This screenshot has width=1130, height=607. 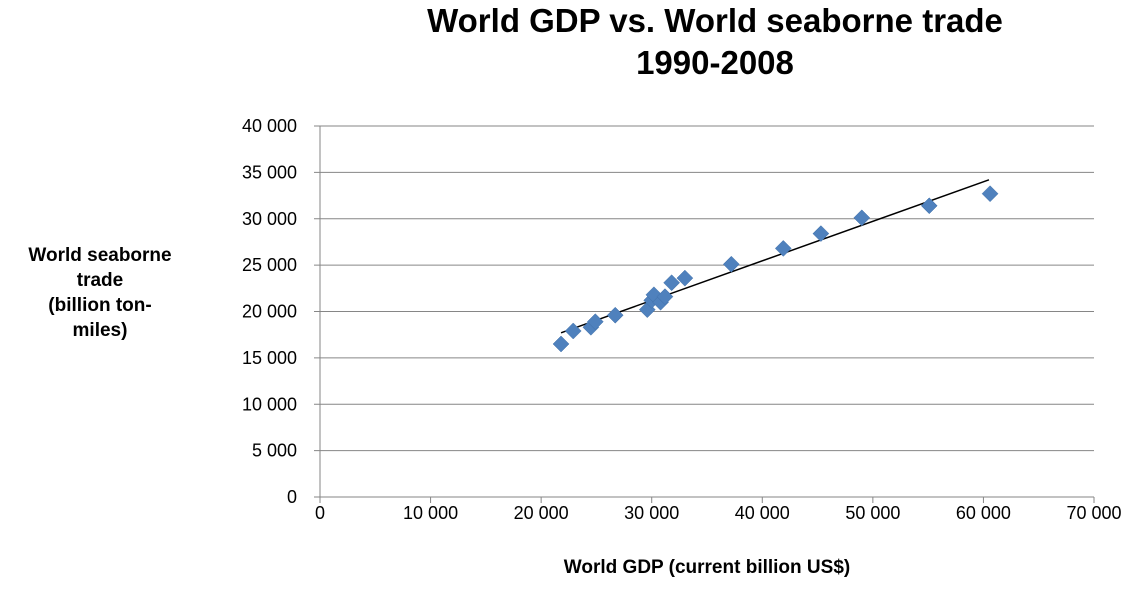 What do you see at coordinates (269, 404) in the screenshot?
I see `y-tick-label: 10 000` at bounding box center [269, 404].